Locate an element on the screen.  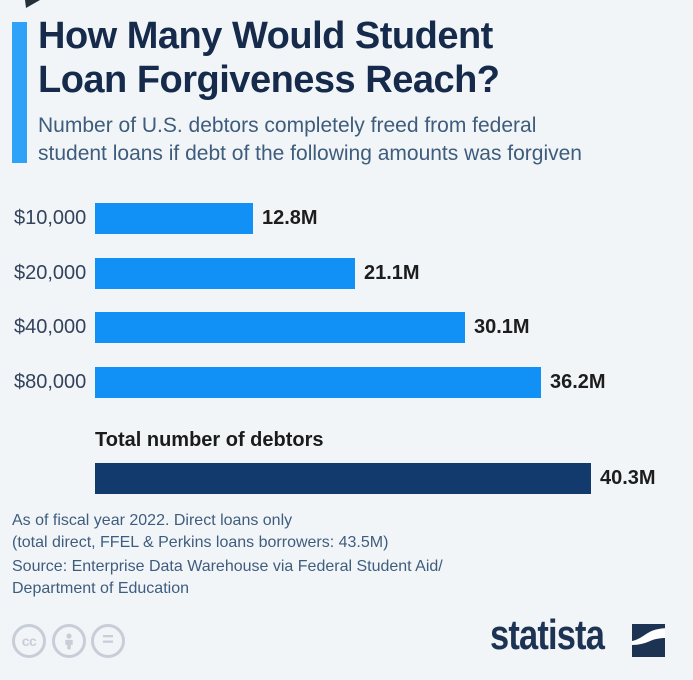
total-value-label: 40.3M is located at coordinates (628, 478).